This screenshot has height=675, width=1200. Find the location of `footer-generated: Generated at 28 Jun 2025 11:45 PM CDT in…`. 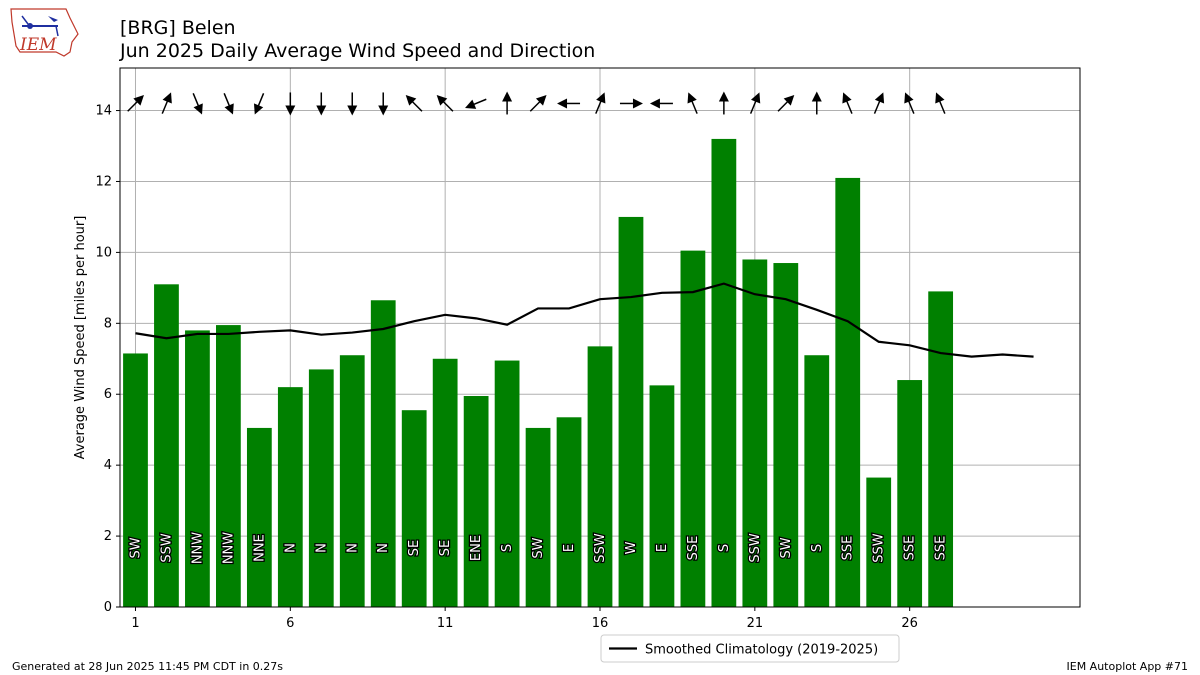

footer-generated: Generated at 28 Jun 2025 11:45 PM CDT in… is located at coordinates (148, 666).